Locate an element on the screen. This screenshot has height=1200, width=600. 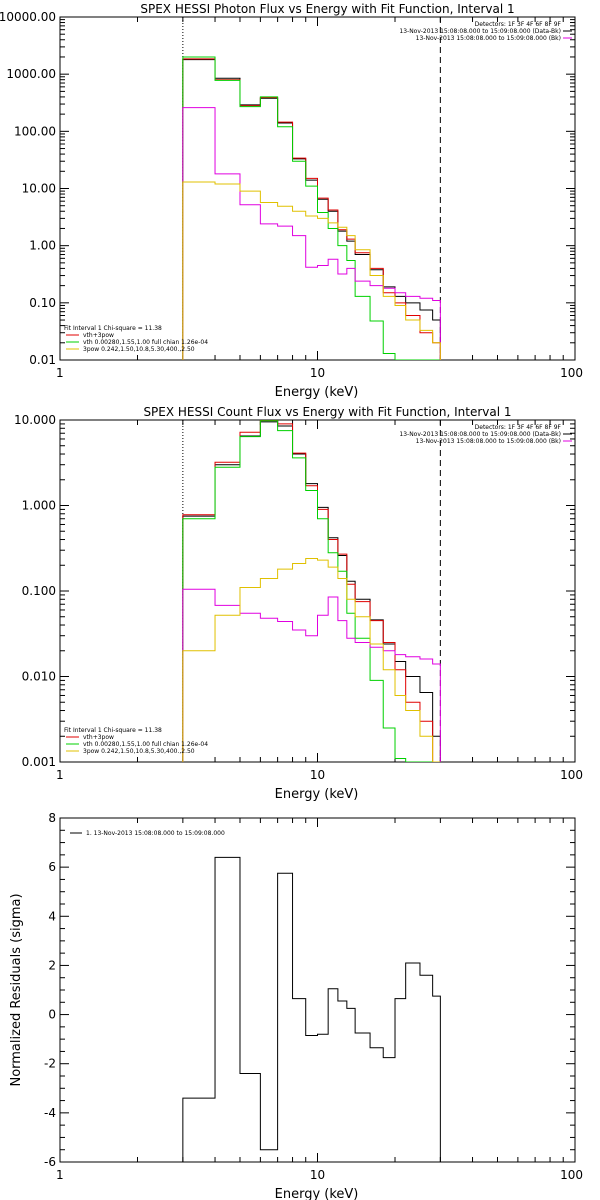
y-tick-label: 1.00 is located at coordinates (42, 246).